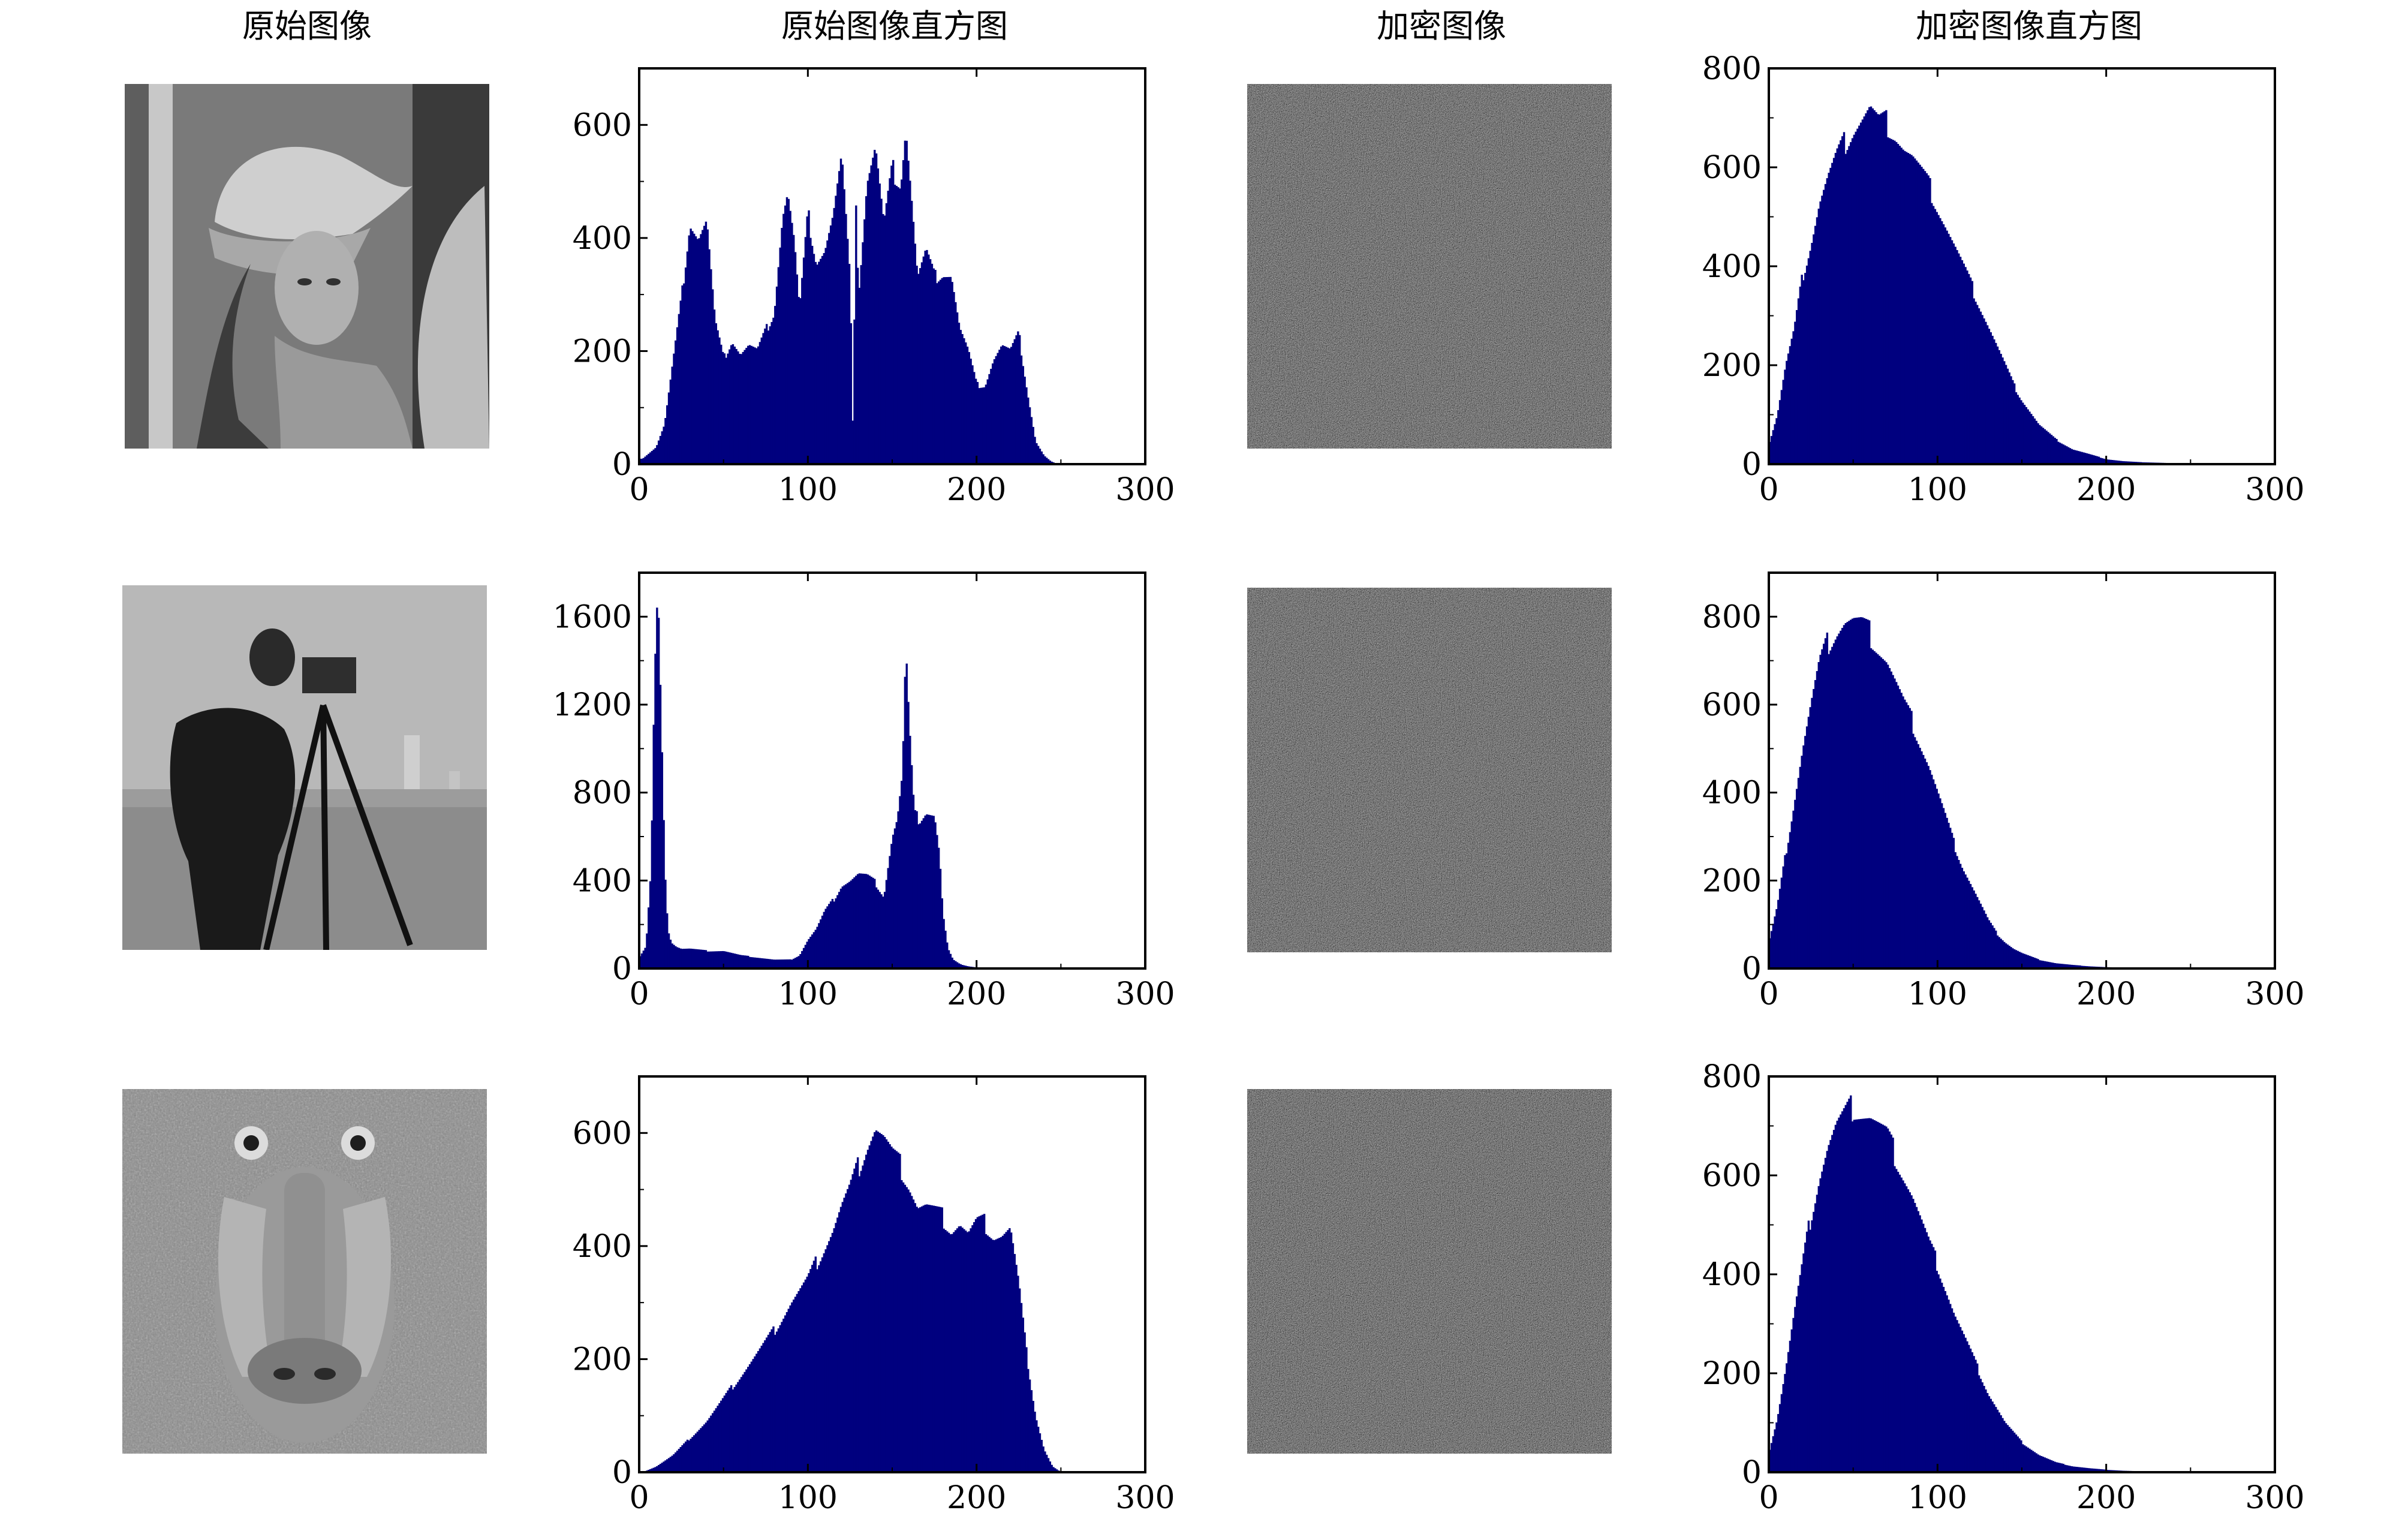 This screenshot has height=1516, width=2408. I want to click on x-tick-label: 300, so click(2274, 1498).